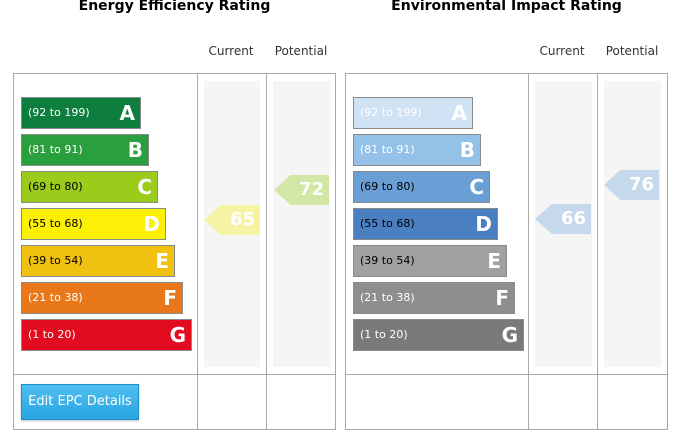 The height and width of the screenshot is (435, 685). Describe the element at coordinates (562, 51) in the screenshot. I see `environmental-current-header: Current` at that location.